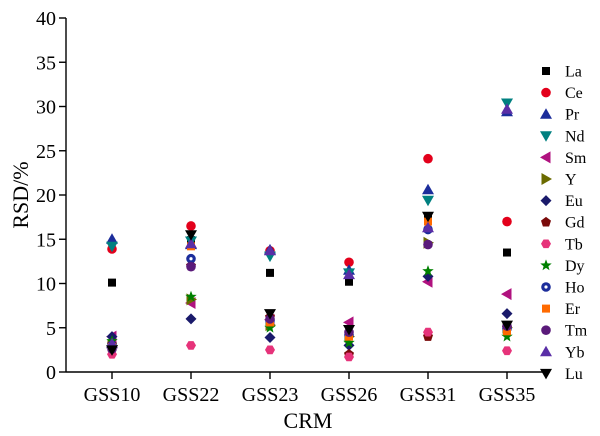 This screenshot has height=436, width=600. I want to click on y-axis-label: RSD/%, so click(20, 194).